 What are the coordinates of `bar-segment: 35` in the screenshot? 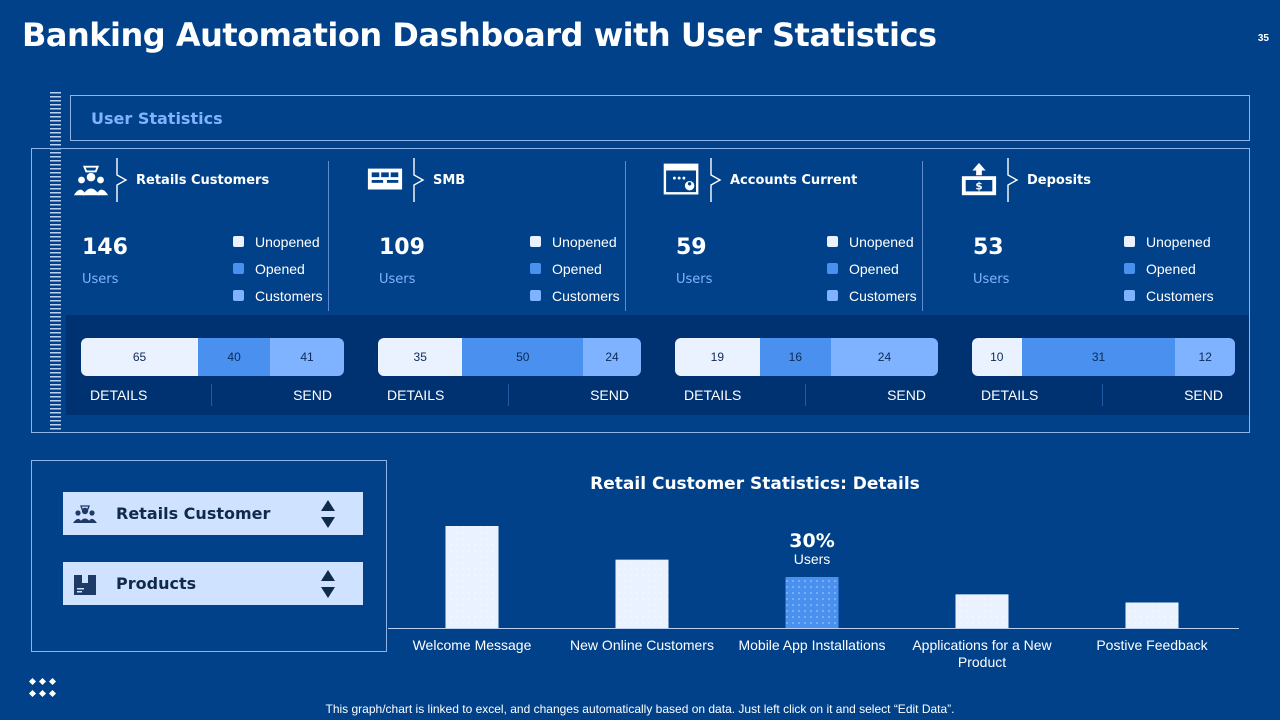 It's located at (420, 357).